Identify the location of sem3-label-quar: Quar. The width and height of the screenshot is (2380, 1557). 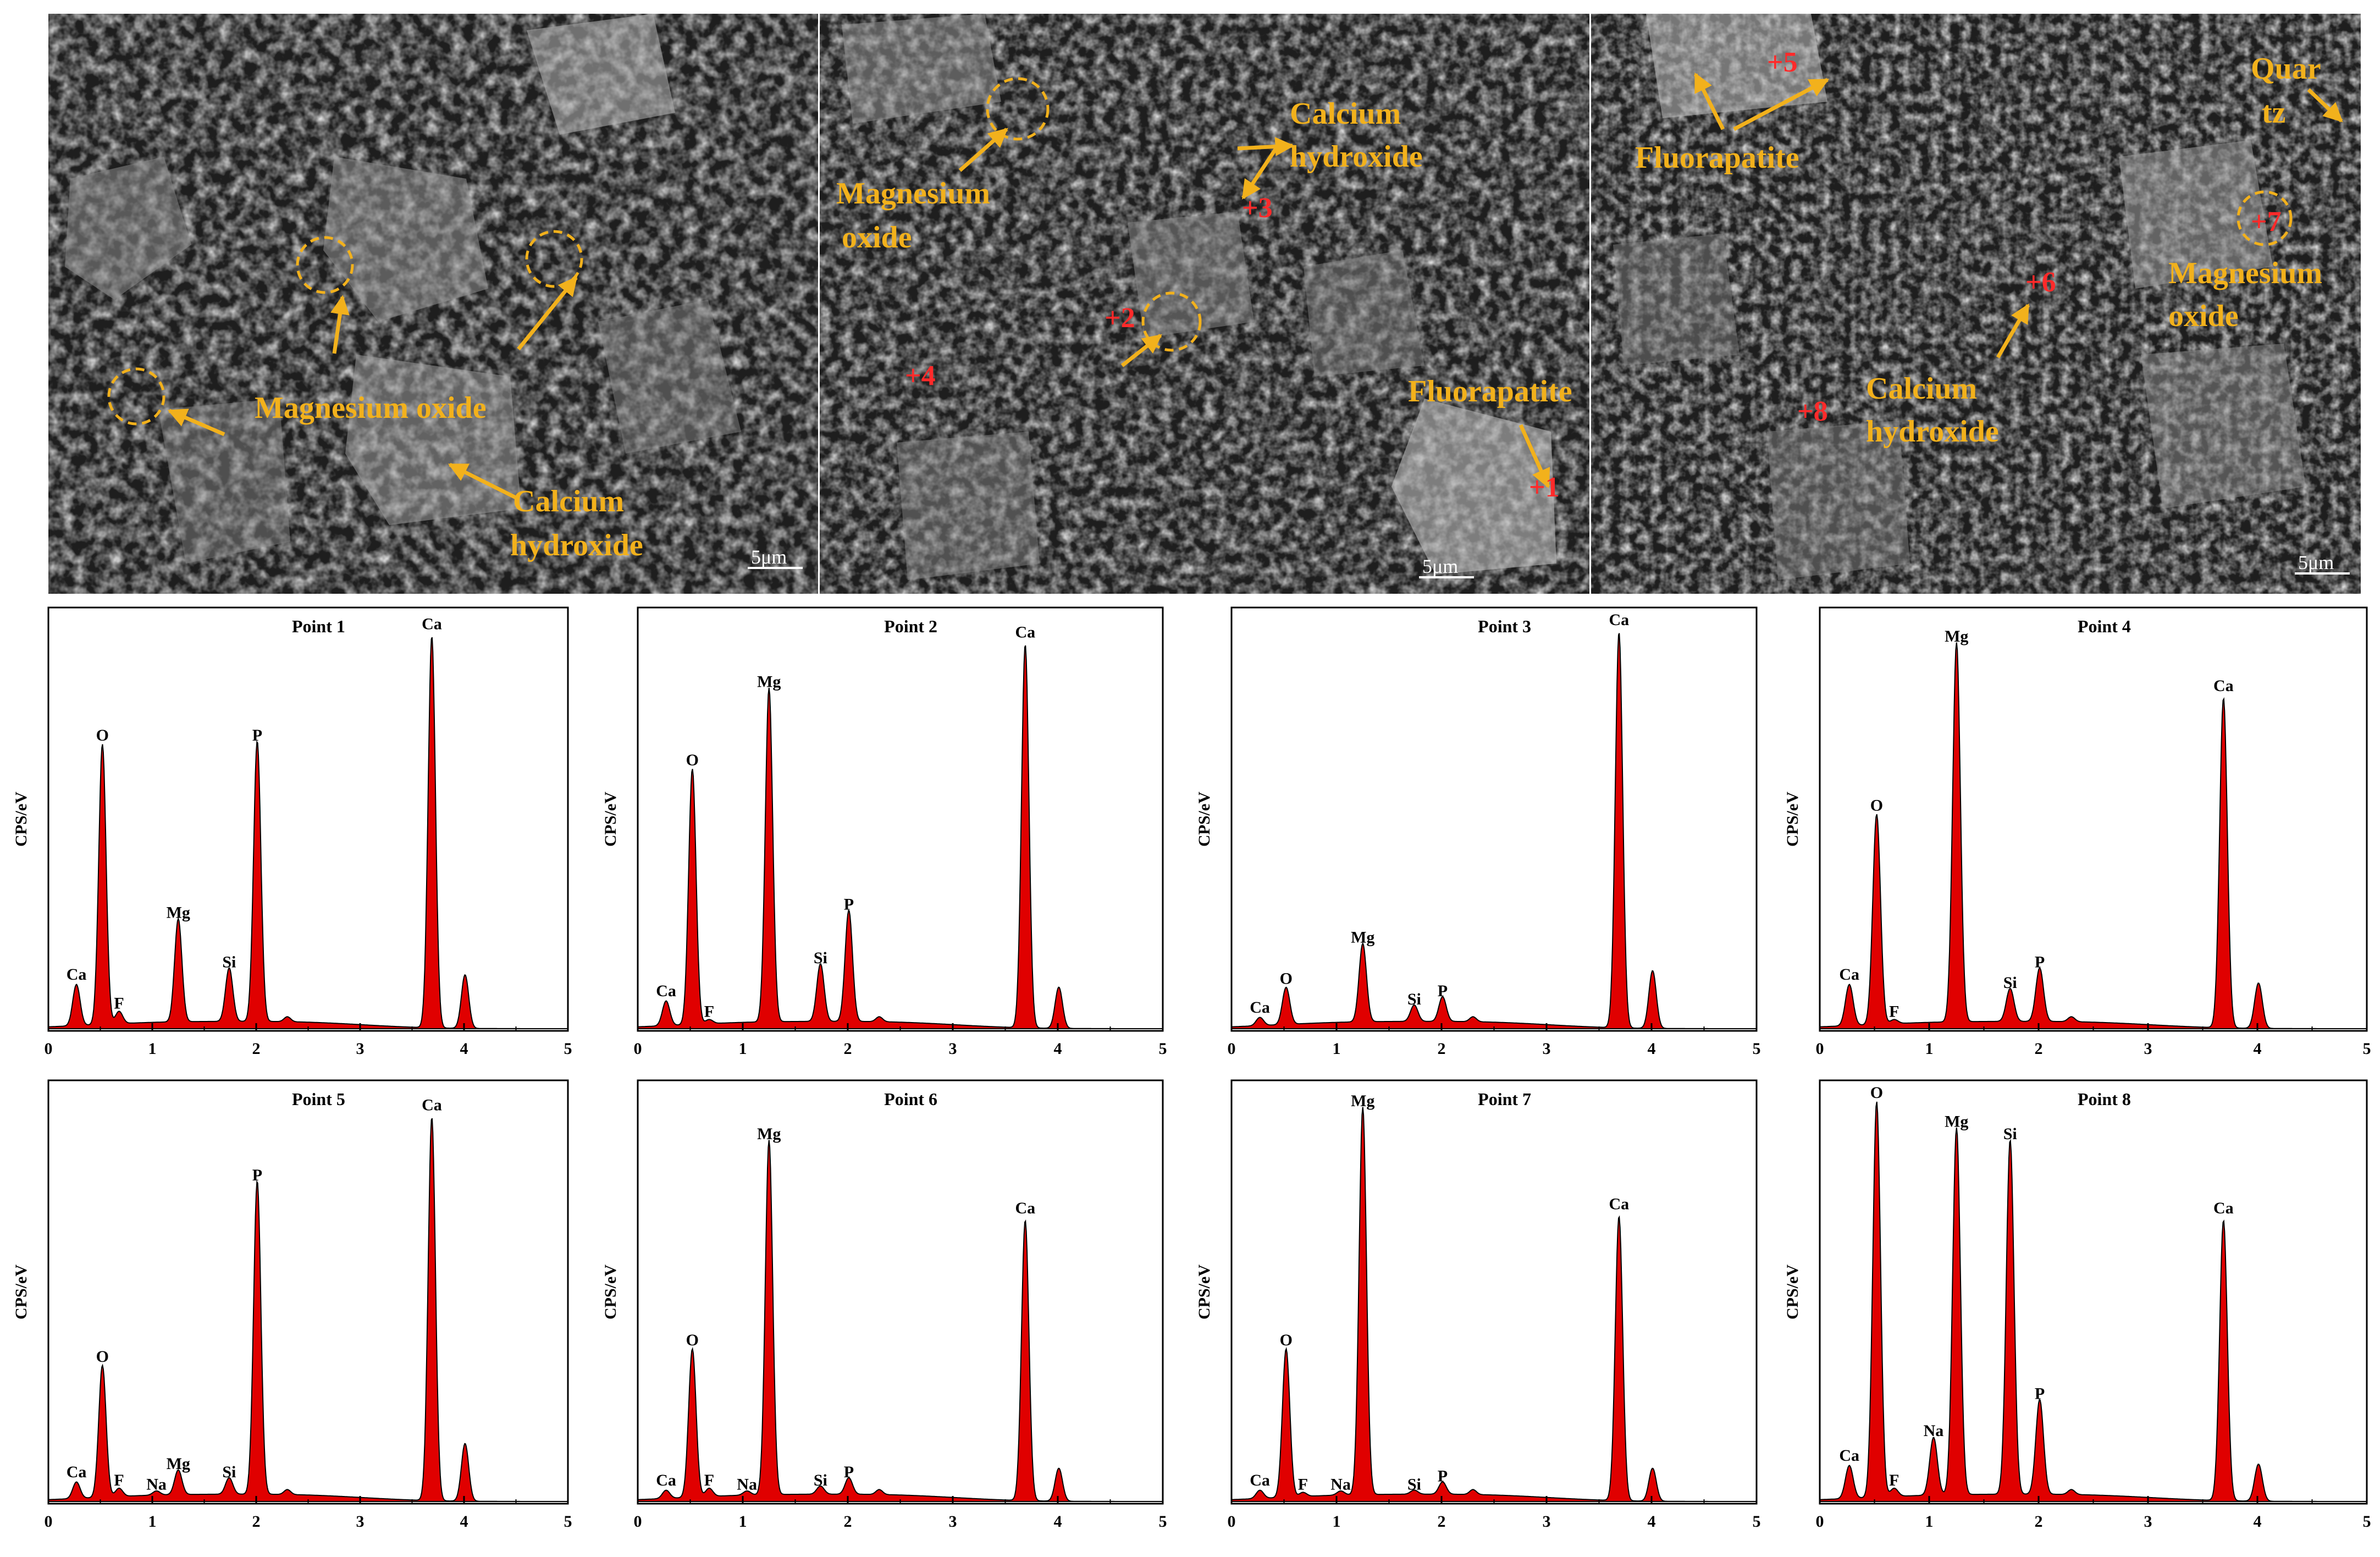
(2286, 69).